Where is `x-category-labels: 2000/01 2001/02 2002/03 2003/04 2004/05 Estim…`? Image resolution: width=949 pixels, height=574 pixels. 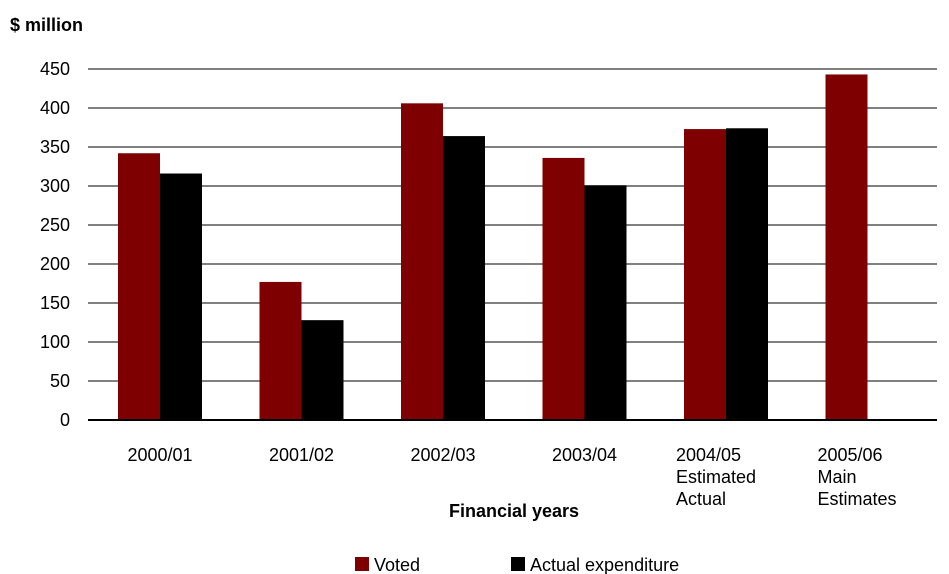 x-category-labels: 2000/01 2001/02 2002/03 2003/04 2004/05 Estim… is located at coordinates (511, 477).